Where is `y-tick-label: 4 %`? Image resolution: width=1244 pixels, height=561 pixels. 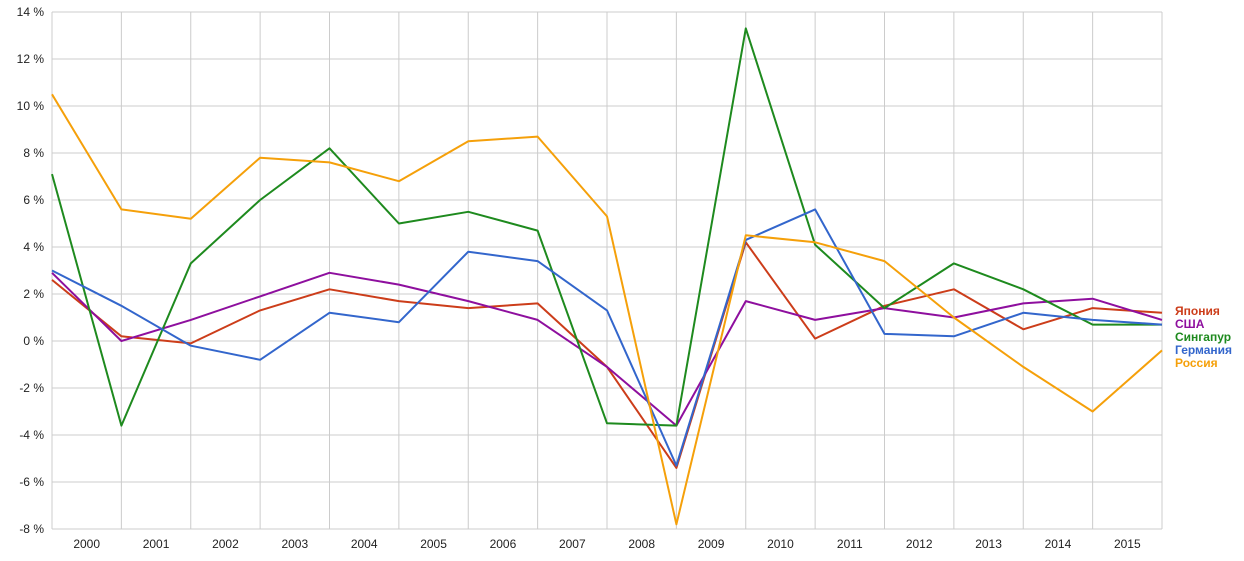
y-tick-label: 4 % is located at coordinates (33, 247).